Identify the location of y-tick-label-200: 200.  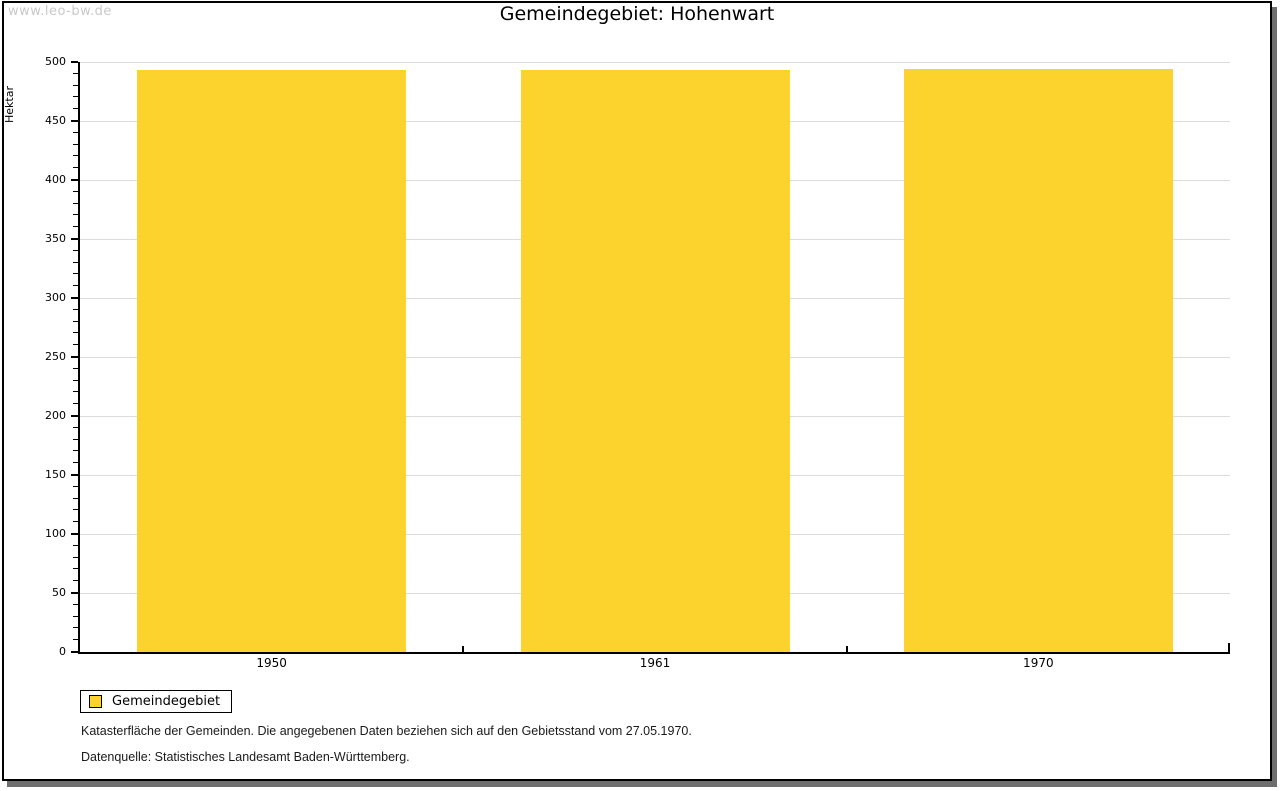
(55, 415).